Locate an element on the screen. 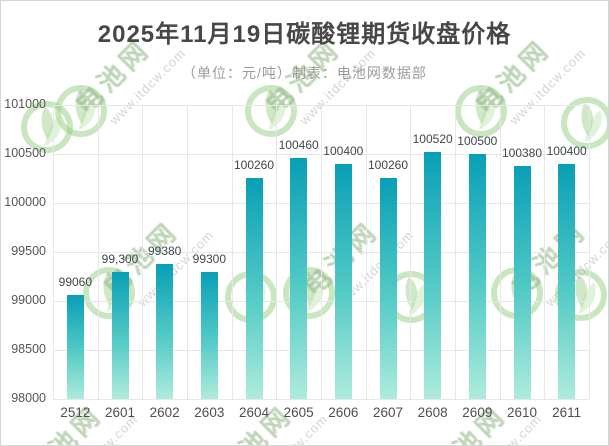 This screenshot has width=609, height=446. x-axis-tick-label: 2604 is located at coordinates (254, 412).